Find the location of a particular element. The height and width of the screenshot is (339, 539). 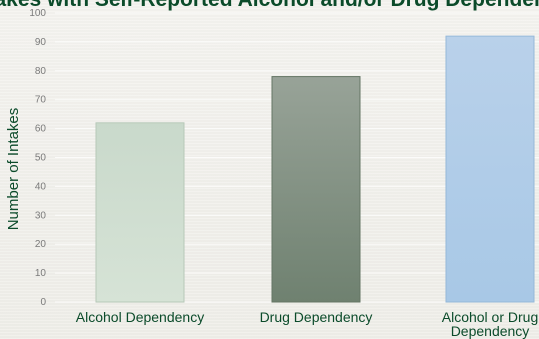

y-tick-label: 20 is located at coordinates (41, 244).